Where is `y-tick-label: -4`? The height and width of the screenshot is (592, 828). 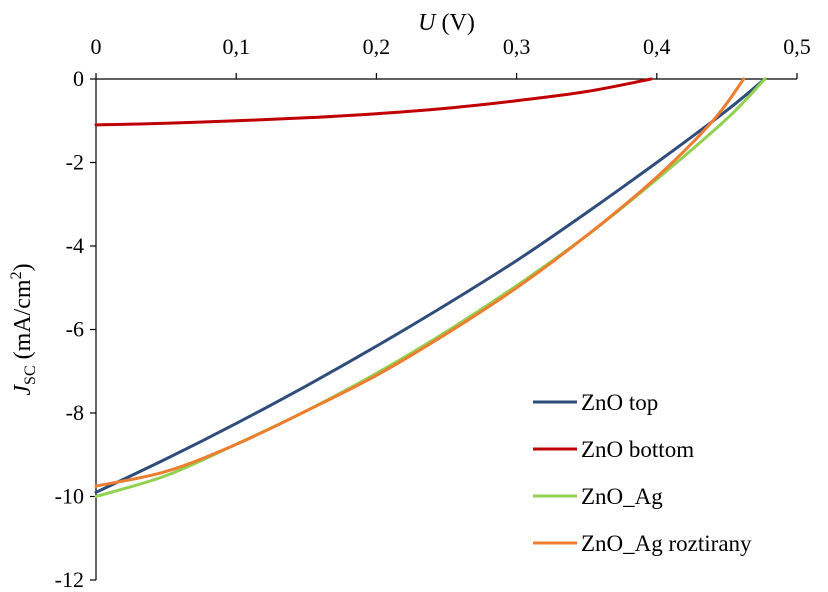
y-tick-label: -4 is located at coordinates (75, 245).